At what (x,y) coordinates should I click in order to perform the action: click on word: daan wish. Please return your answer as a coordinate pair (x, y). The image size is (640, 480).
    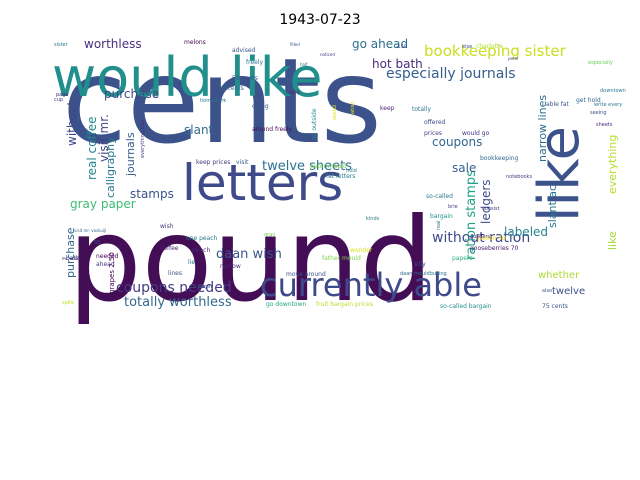
    Looking at the image, I should click on (249, 254).